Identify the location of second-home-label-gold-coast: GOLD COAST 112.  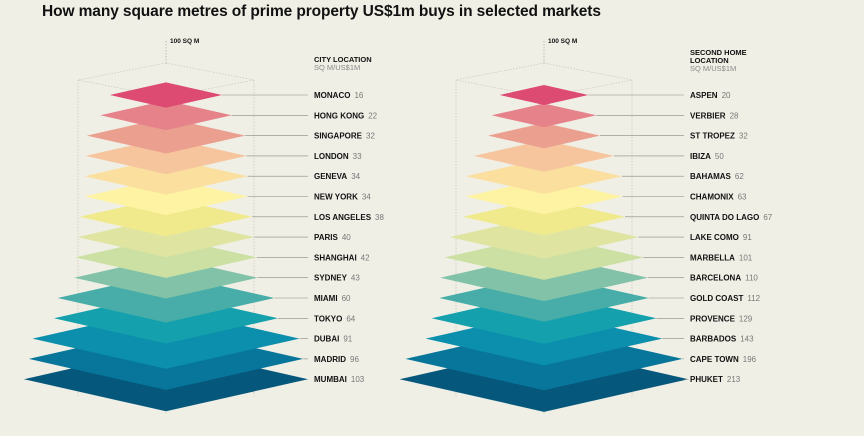
(725, 298).